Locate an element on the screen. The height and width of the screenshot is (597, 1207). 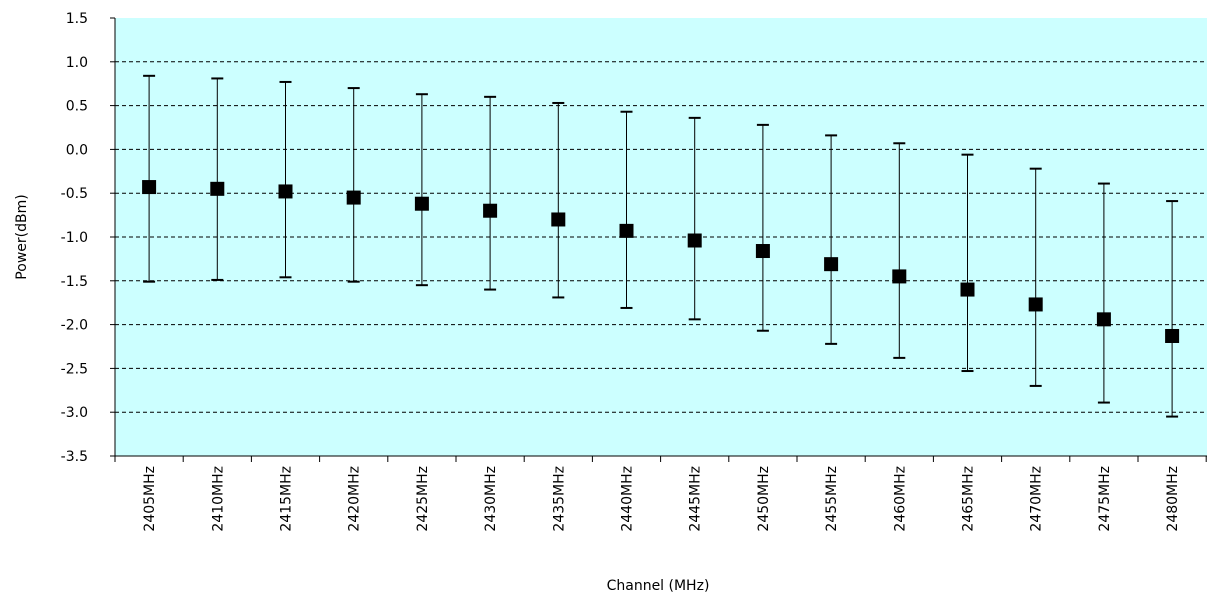
y-tick-label: -3.0 is located at coordinates (74, 413).